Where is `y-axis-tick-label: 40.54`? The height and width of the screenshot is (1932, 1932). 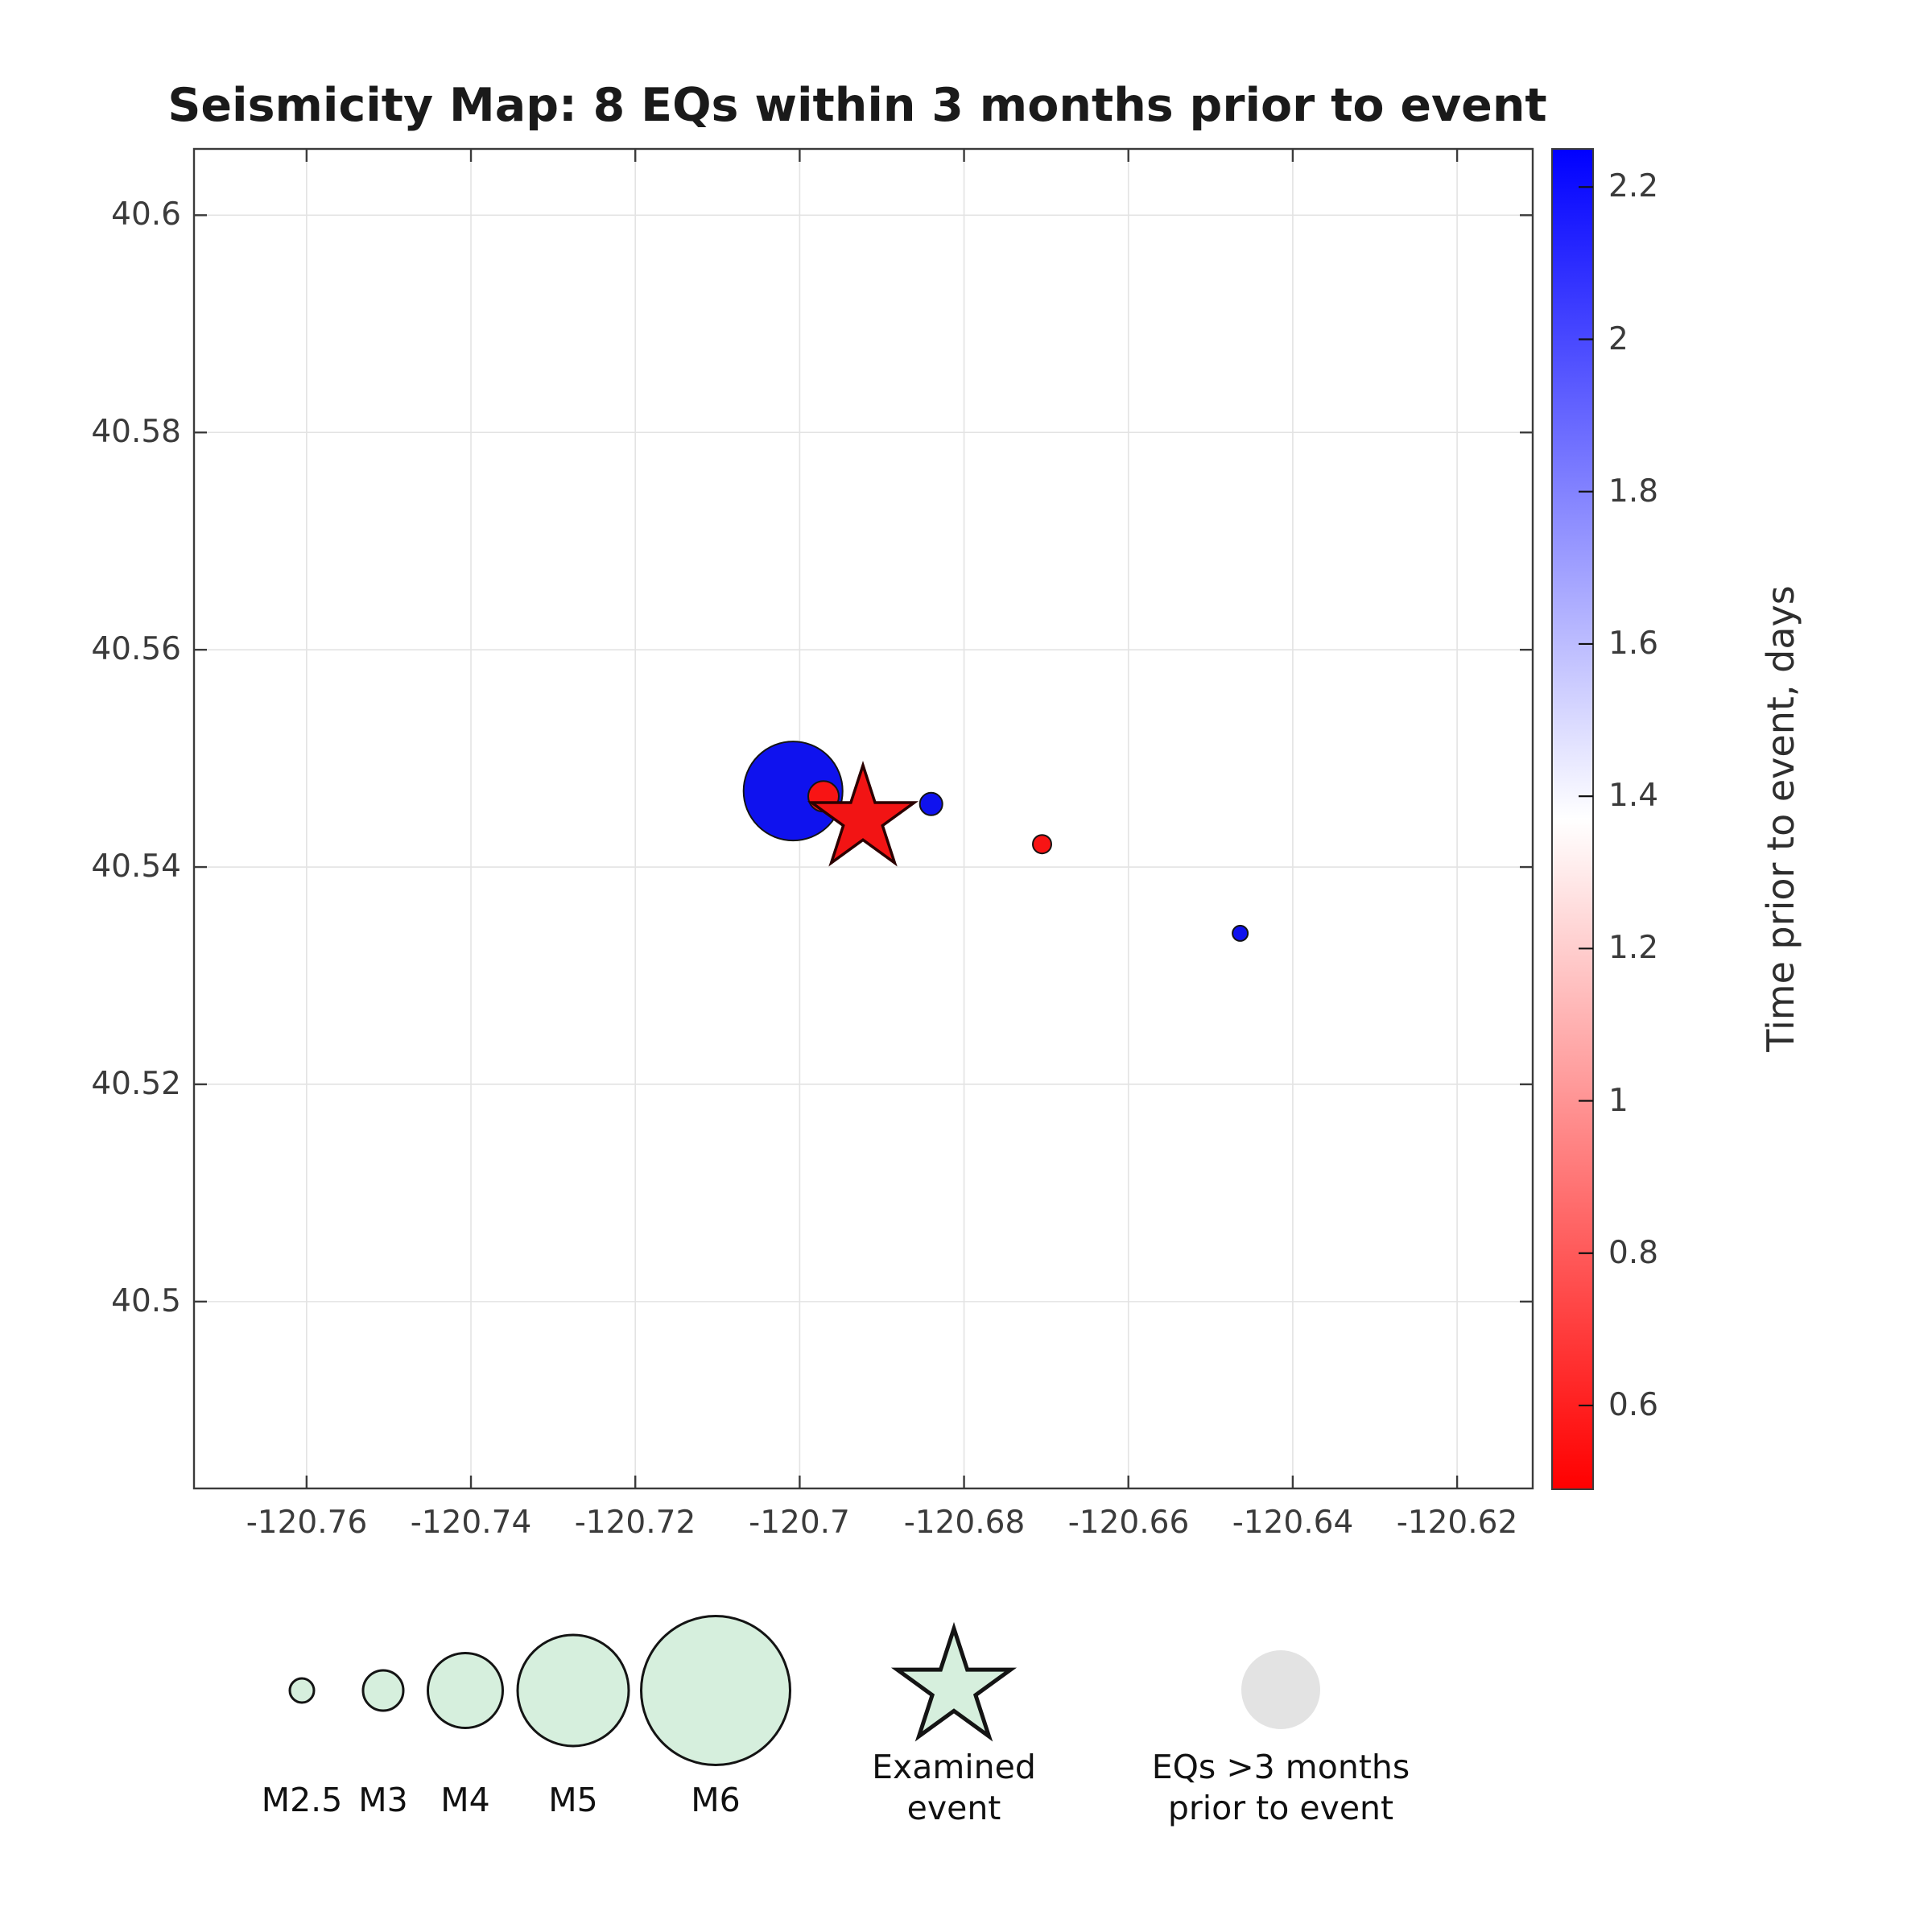
y-axis-tick-label: 40.54 is located at coordinates (136, 866).